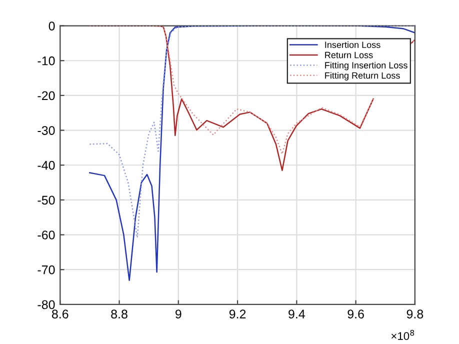 This screenshot has height=344, width=459. I want to click on y-tick-label: -70, so click(46, 269).